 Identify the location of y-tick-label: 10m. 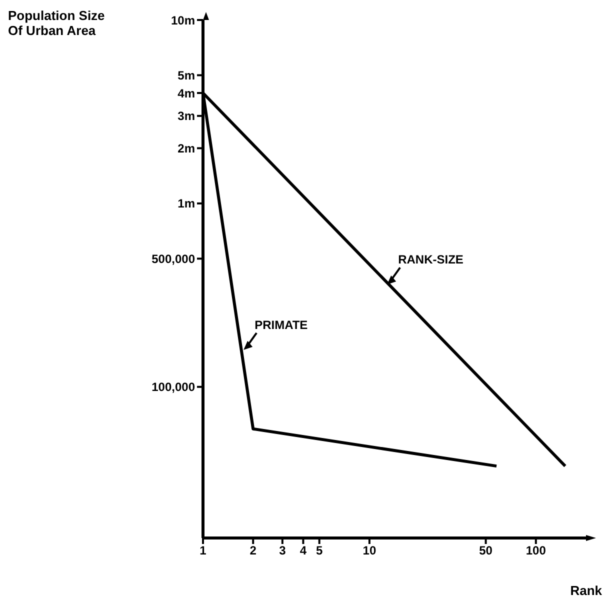
(182, 20).